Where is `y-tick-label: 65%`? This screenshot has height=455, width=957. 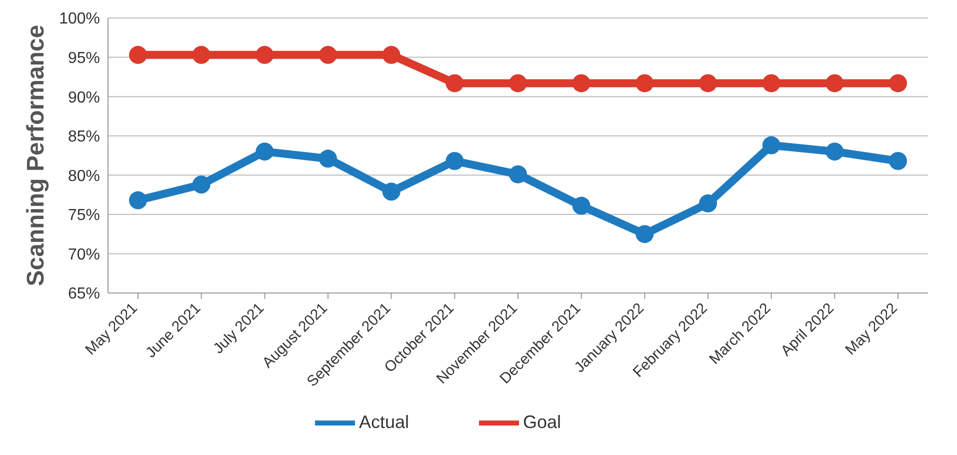 y-tick-label: 65% is located at coordinates (84, 294).